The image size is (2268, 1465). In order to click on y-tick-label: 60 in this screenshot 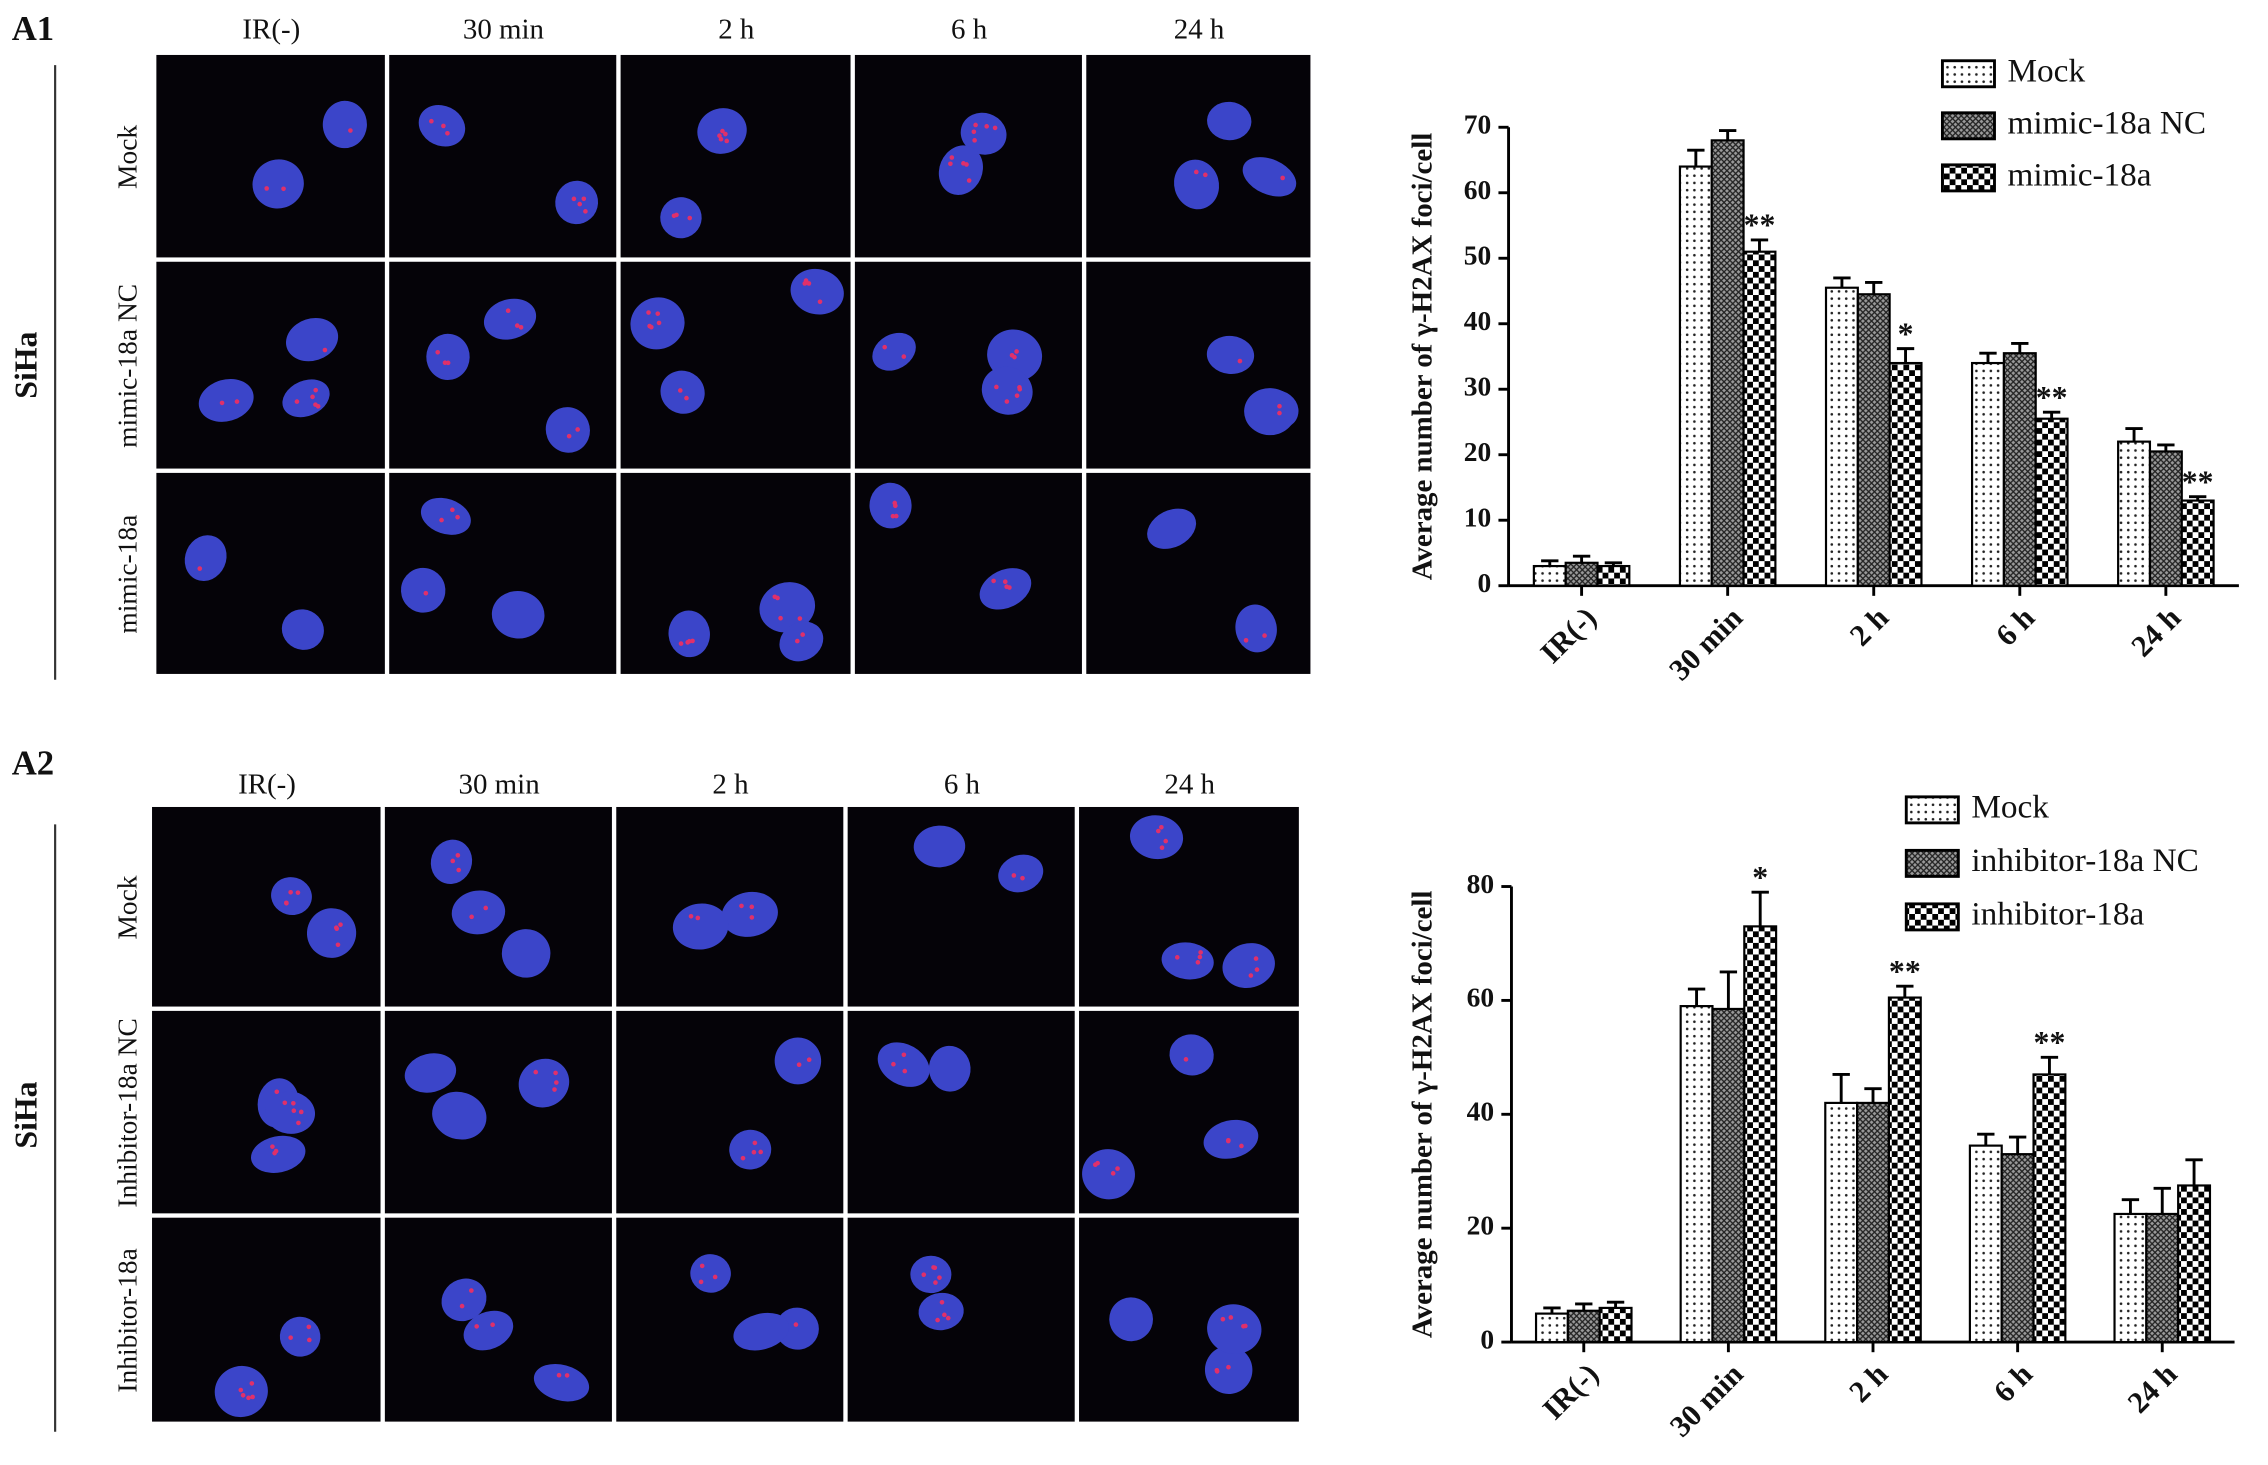, I will do `click(1477, 190)`.